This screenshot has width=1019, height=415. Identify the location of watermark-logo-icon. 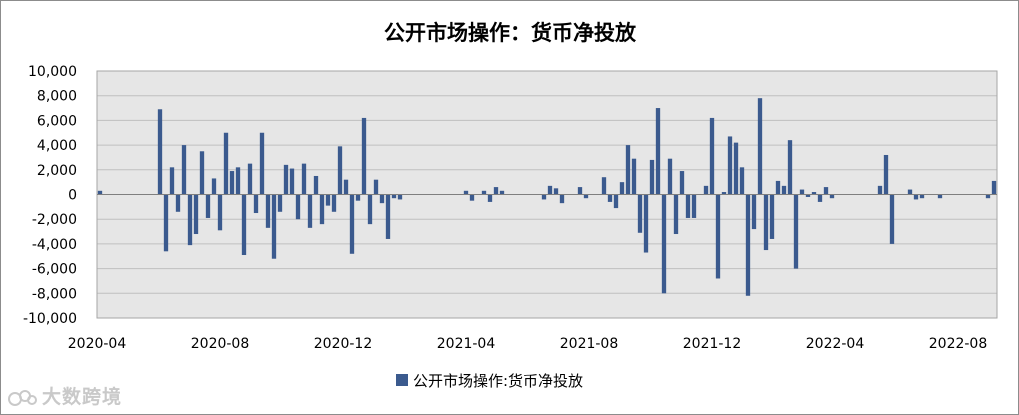
(22, 397).